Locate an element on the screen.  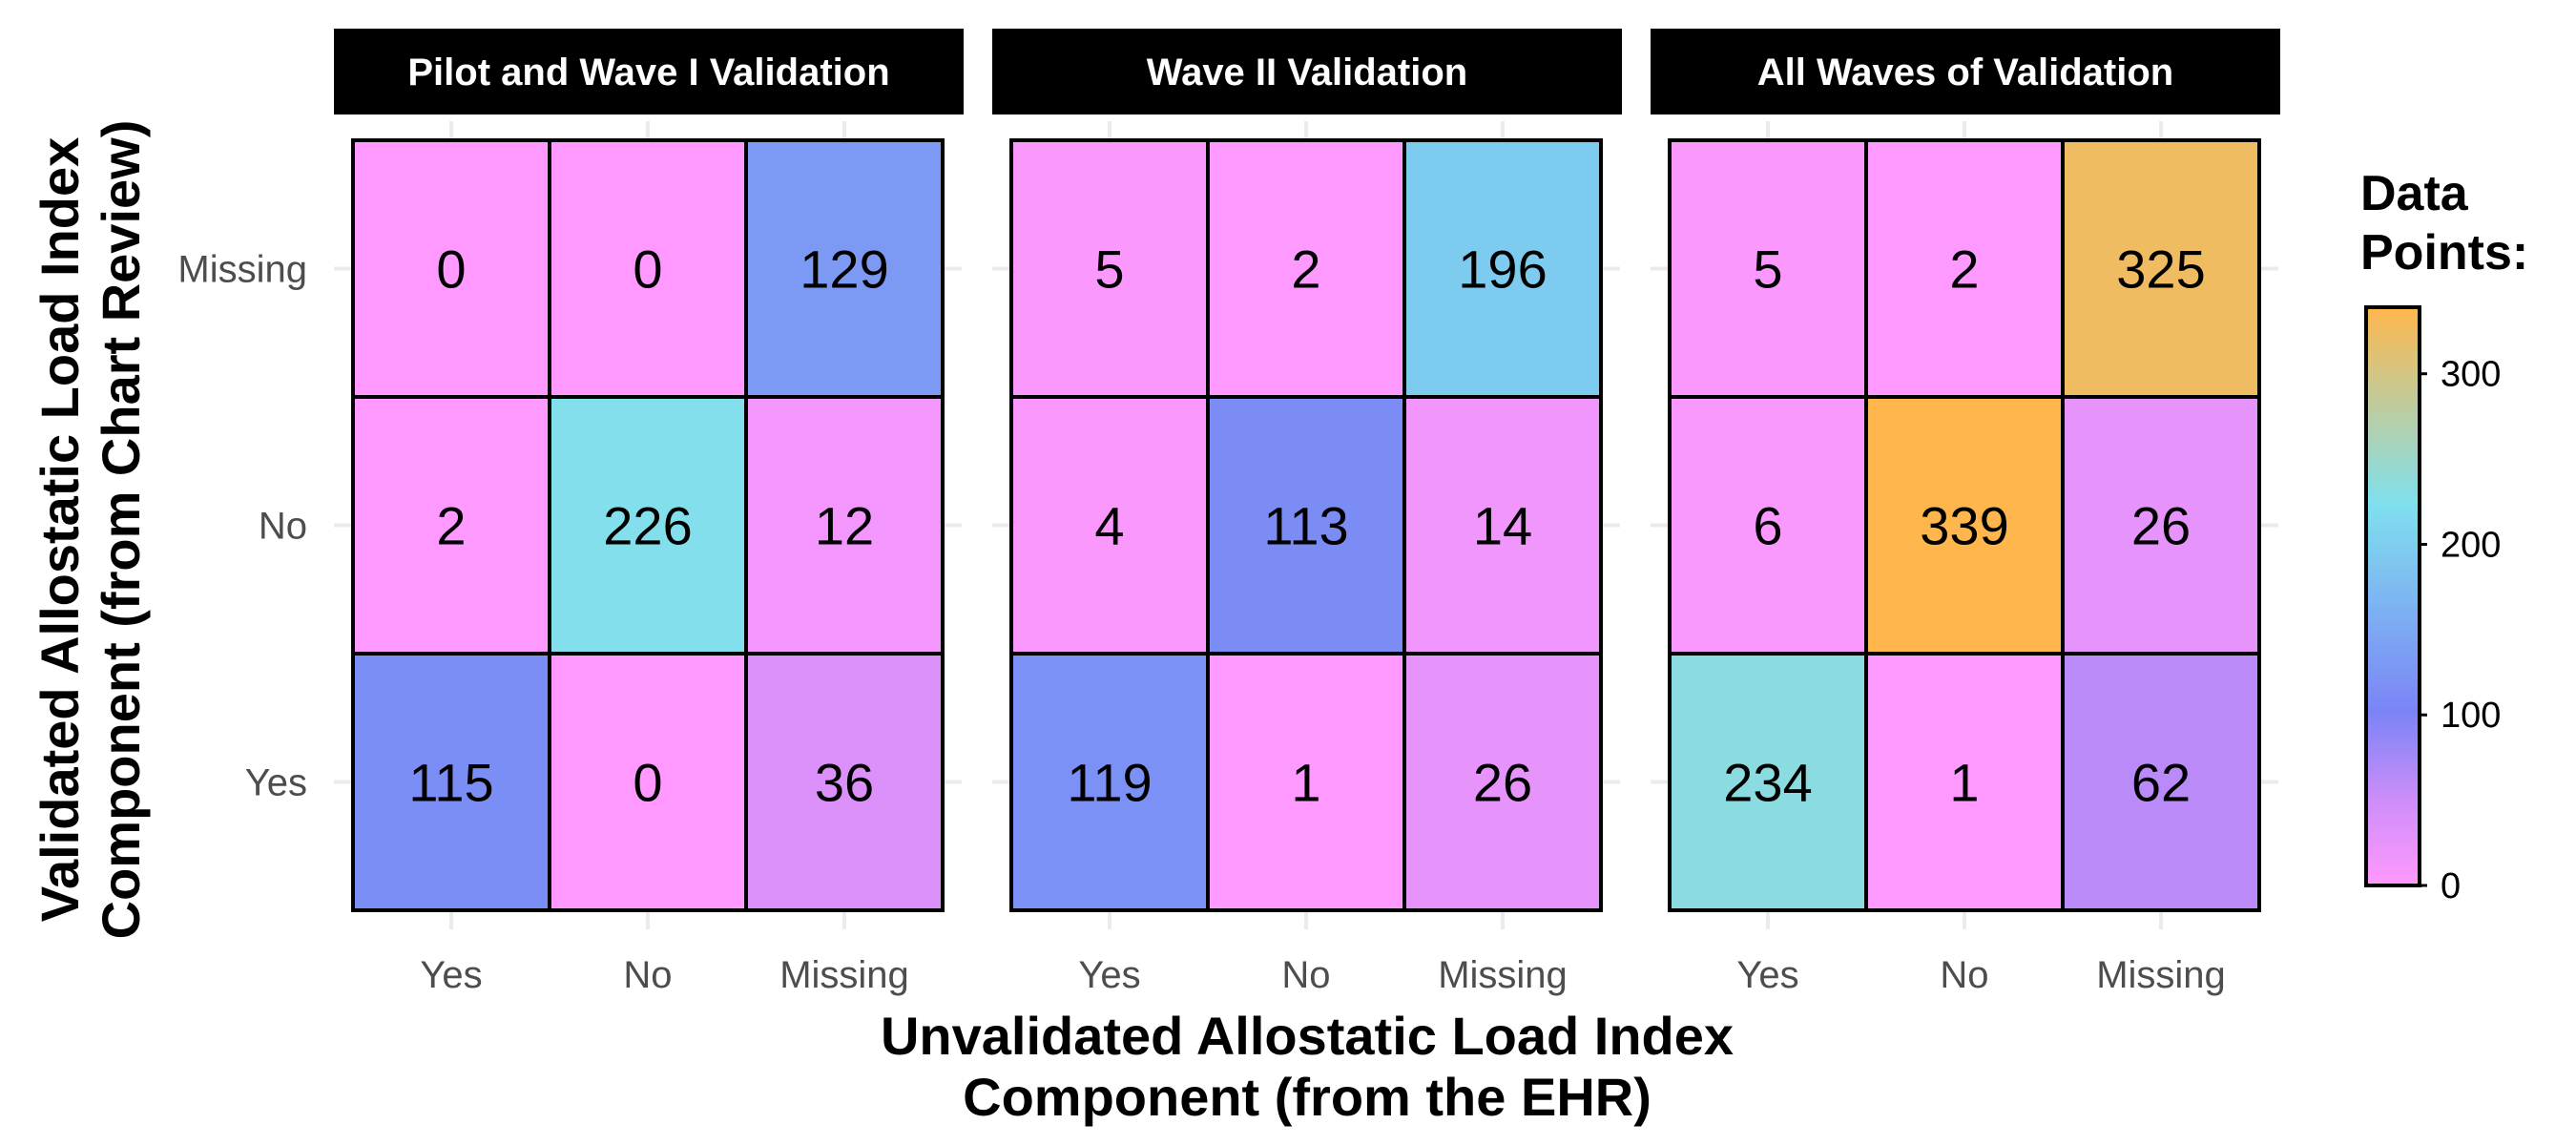
panel-title: Wave II Validation is located at coordinates (1307, 73).